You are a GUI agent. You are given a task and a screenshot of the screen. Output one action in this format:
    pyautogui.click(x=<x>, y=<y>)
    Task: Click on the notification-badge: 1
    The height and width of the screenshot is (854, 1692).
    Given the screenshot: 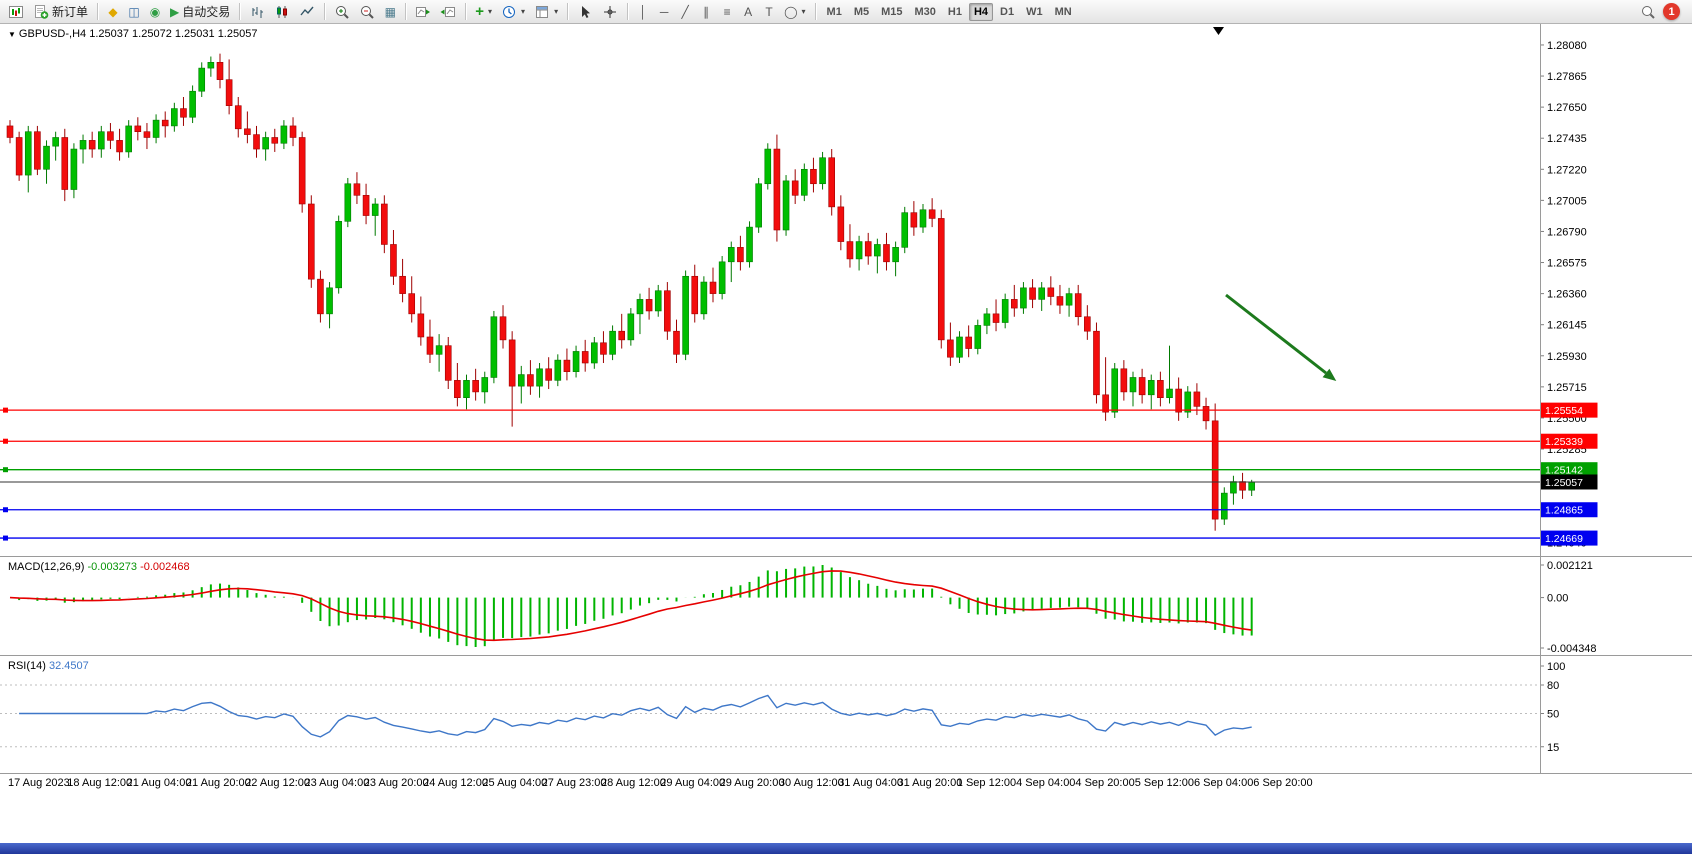 What is the action you would take?
    pyautogui.click(x=1671, y=11)
    